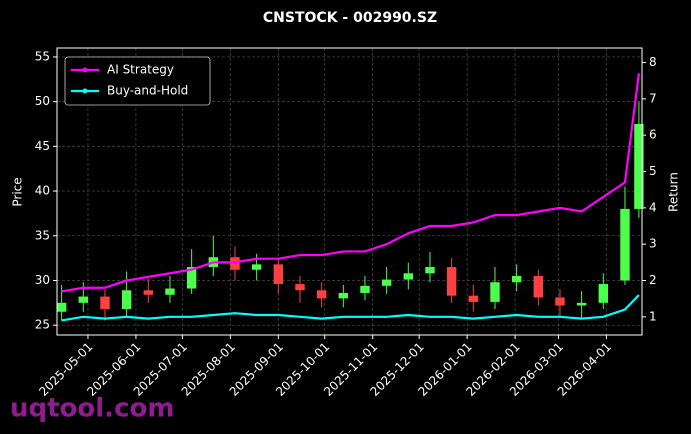 This screenshot has height=434, width=691. Describe the element at coordinates (350, 308) in the screenshot. I see `line-series` at that location.